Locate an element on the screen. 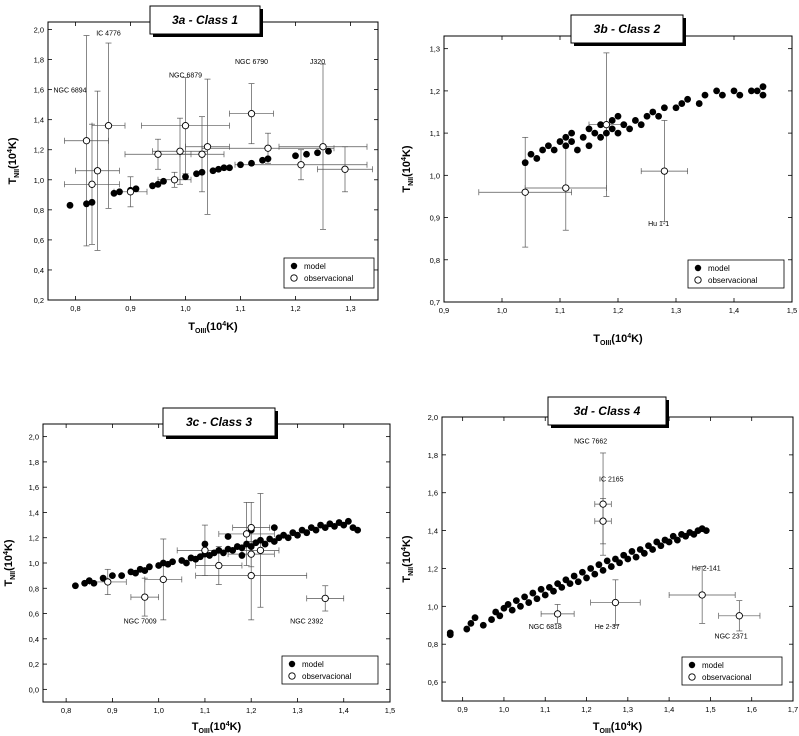 The height and width of the screenshot is (736, 799). object-label: IC 2165 is located at coordinates (611, 479).